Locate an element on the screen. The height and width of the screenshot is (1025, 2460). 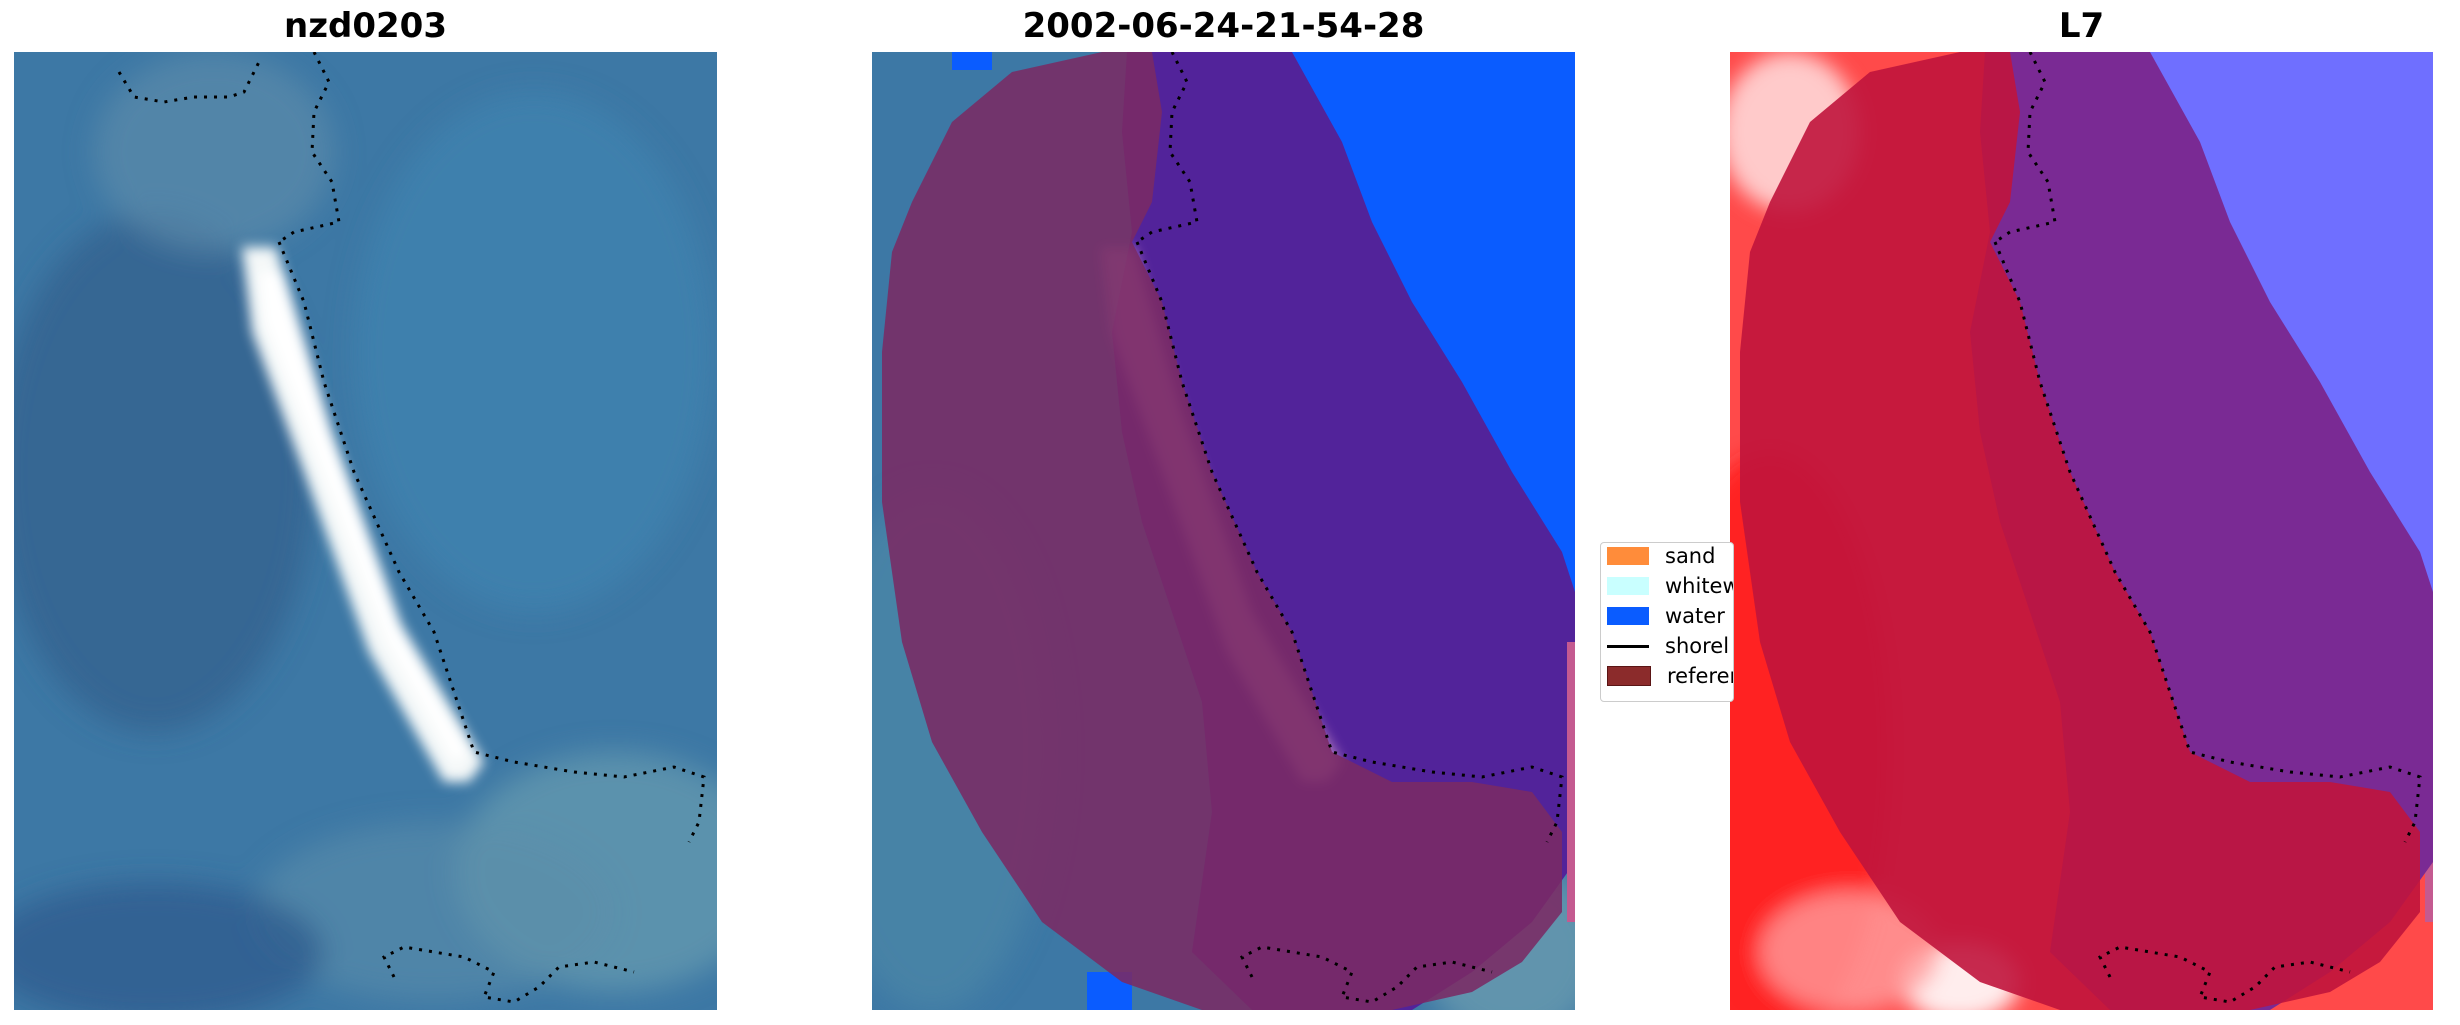
legend-swatch-water is located at coordinates (1628, 616).